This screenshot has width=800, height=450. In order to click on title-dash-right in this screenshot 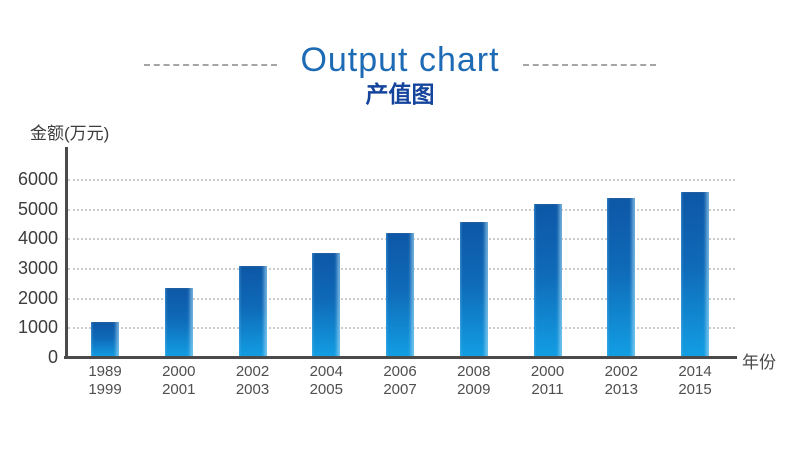, I will do `click(589, 65)`.